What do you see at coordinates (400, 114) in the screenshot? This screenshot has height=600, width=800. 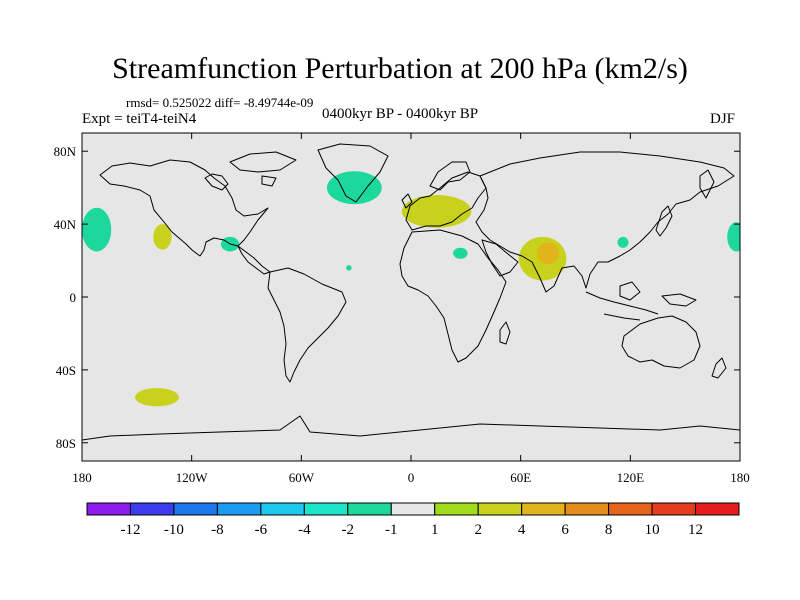 I see `period-label: 0400kyr BP - 0400kyr BP` at bounding box center [400, 114].